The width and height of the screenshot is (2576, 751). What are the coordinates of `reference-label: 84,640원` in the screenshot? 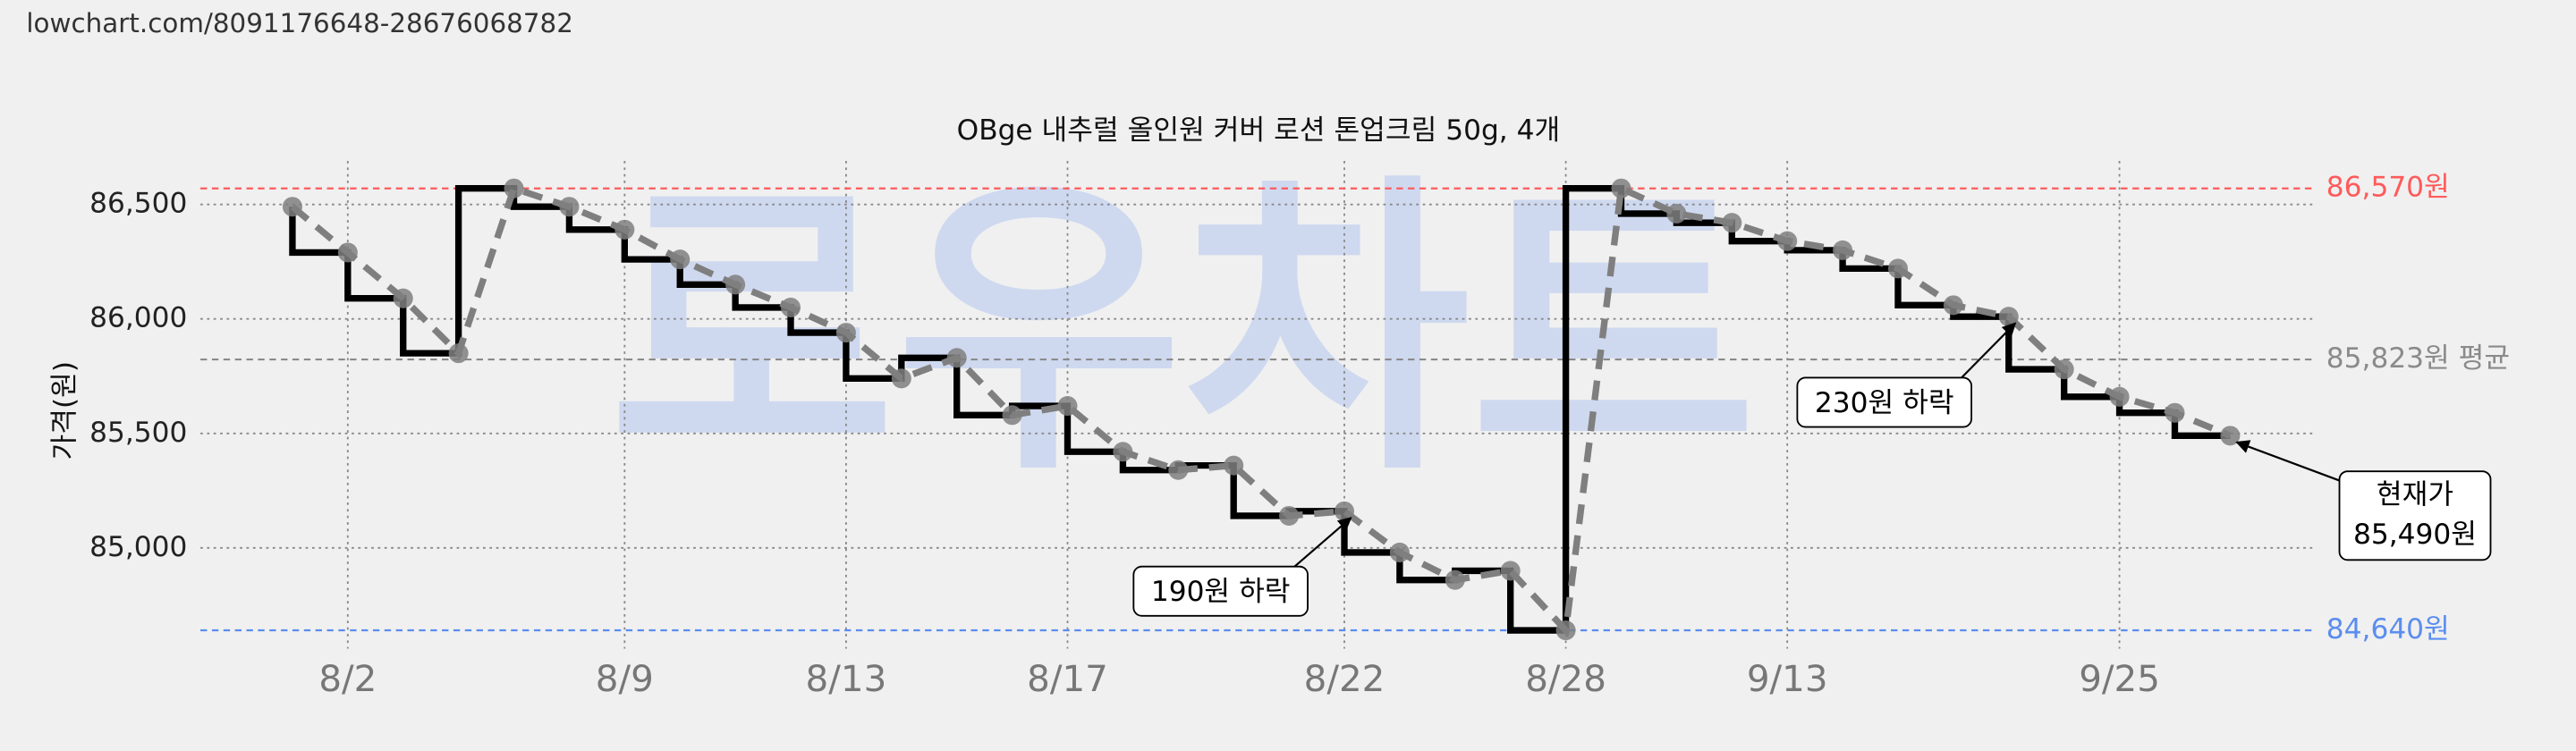 It's located at (2388, 630).